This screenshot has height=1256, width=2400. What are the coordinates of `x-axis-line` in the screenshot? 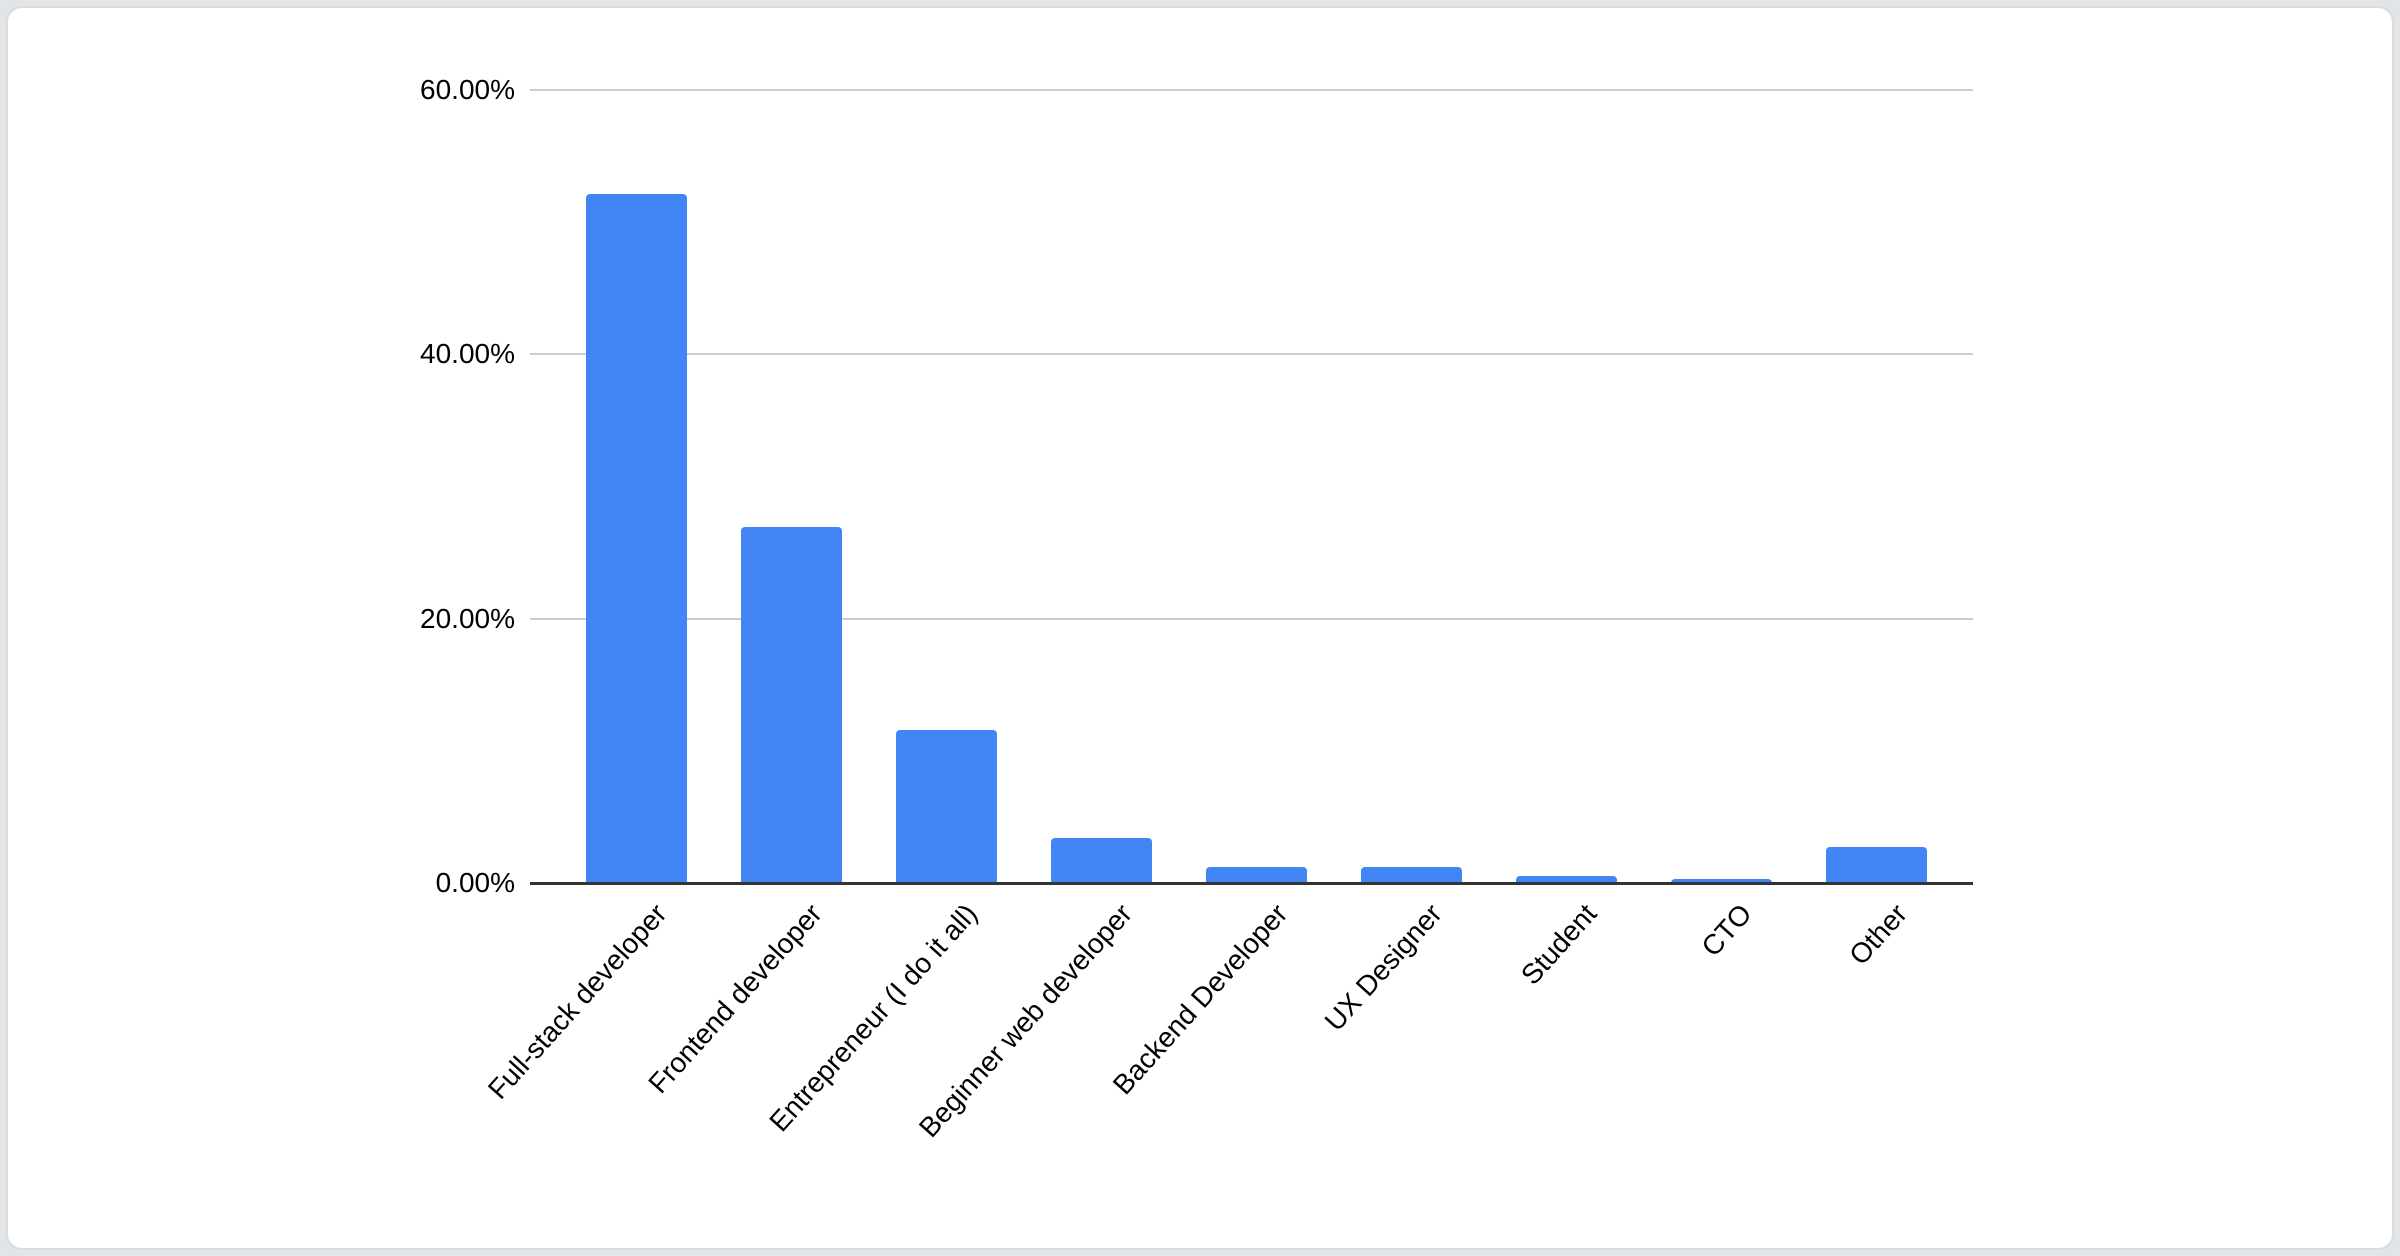 It's located at (1251, 883).